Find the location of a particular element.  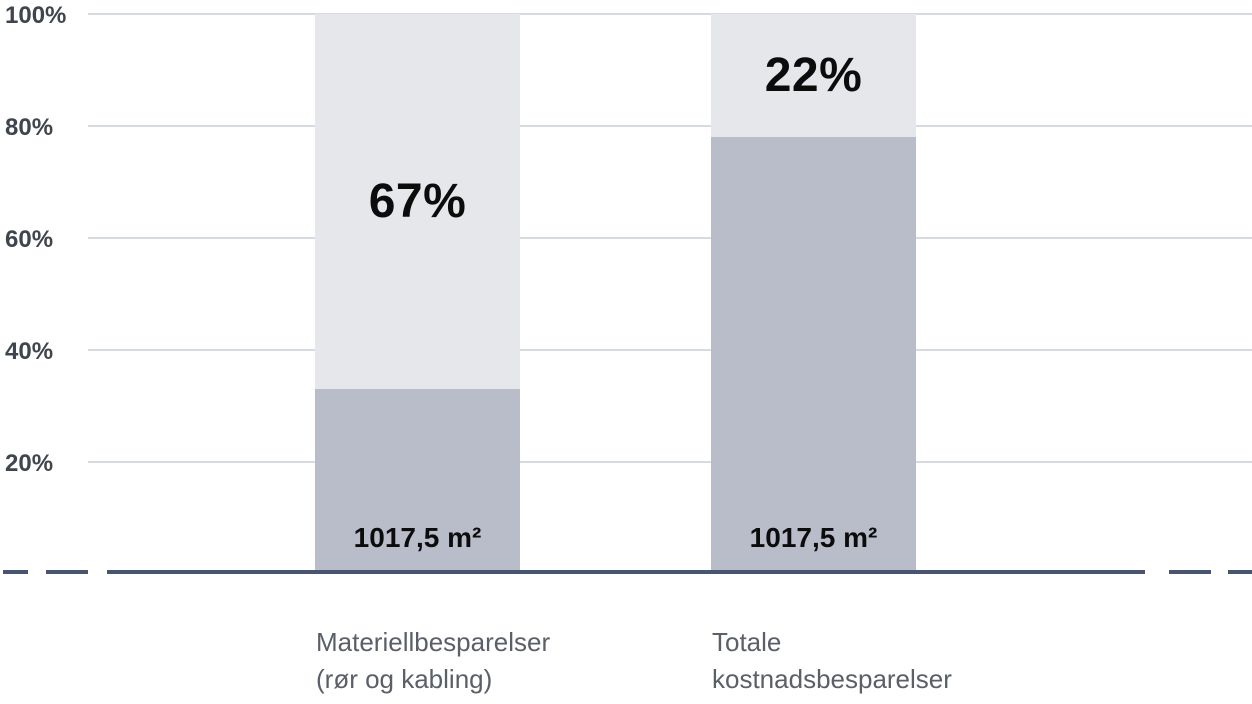

category-label-line: kostnadsbesparelser is located at coordinates (832, 679).